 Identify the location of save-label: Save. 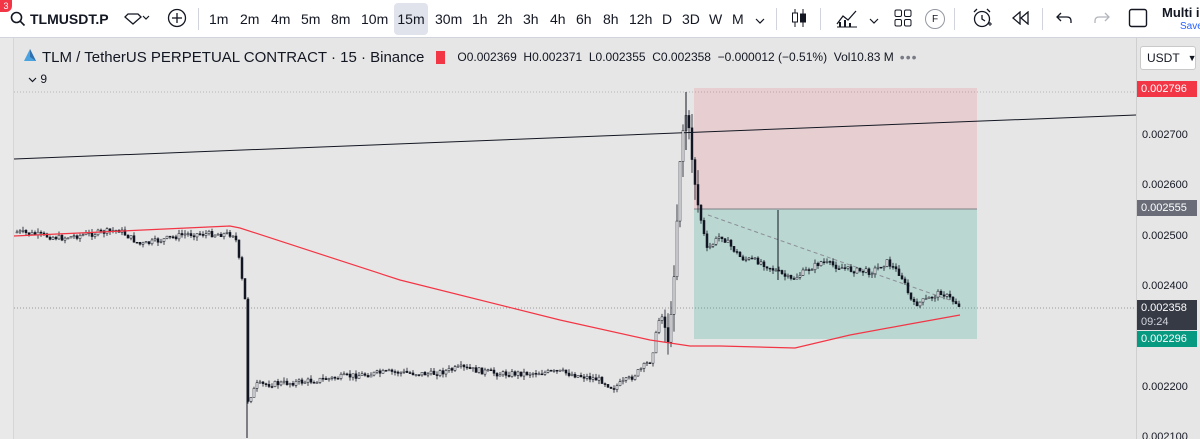
(1190, 26).